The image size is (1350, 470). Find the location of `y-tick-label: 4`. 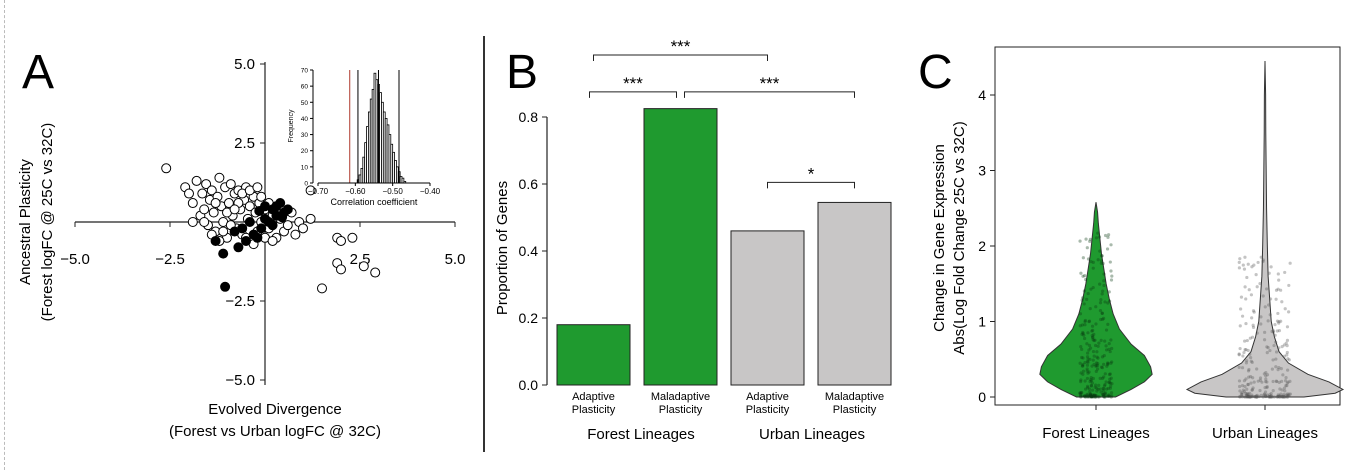

y-tick-label: 4 is located at coordinates (982, 95).